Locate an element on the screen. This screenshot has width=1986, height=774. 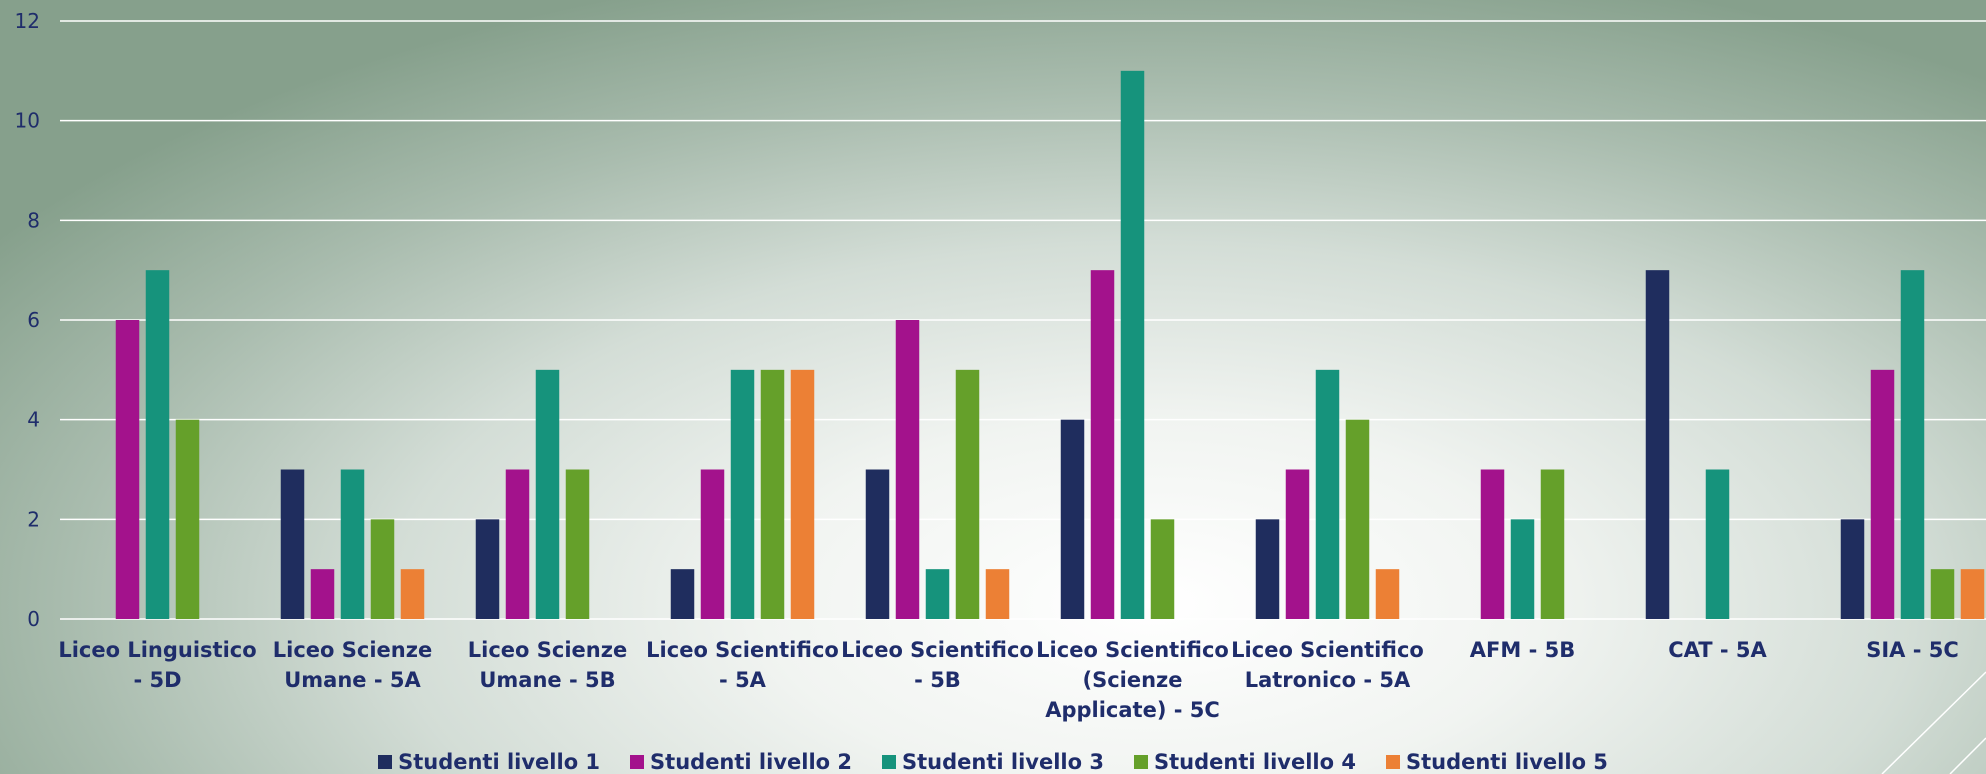
legend-item: Studenti livello 2 is located at coordinates (741, 762).